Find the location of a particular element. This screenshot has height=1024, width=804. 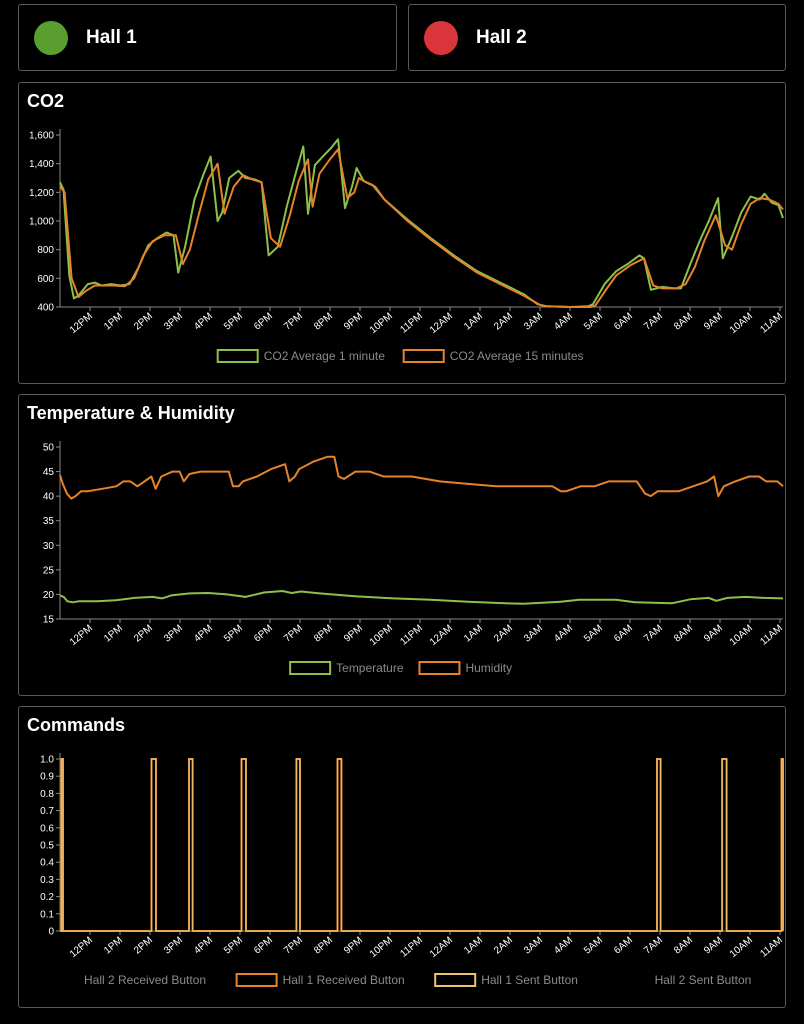

x-tick-label: 6AM is located at coordinates (623, 946).